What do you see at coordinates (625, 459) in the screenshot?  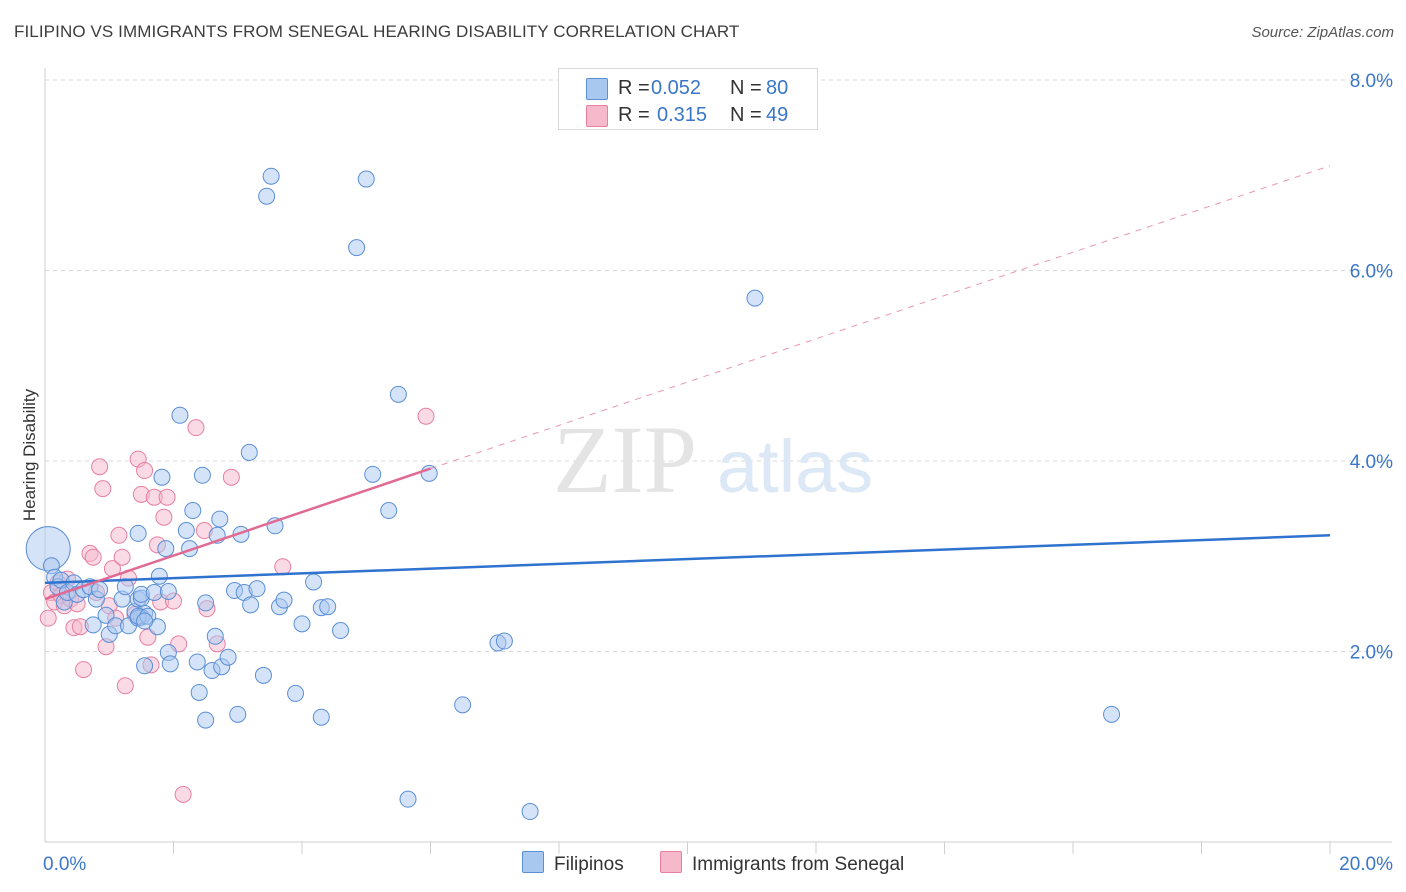 I see `watermark-zip: ZIP` at bounding box center [625, 459].